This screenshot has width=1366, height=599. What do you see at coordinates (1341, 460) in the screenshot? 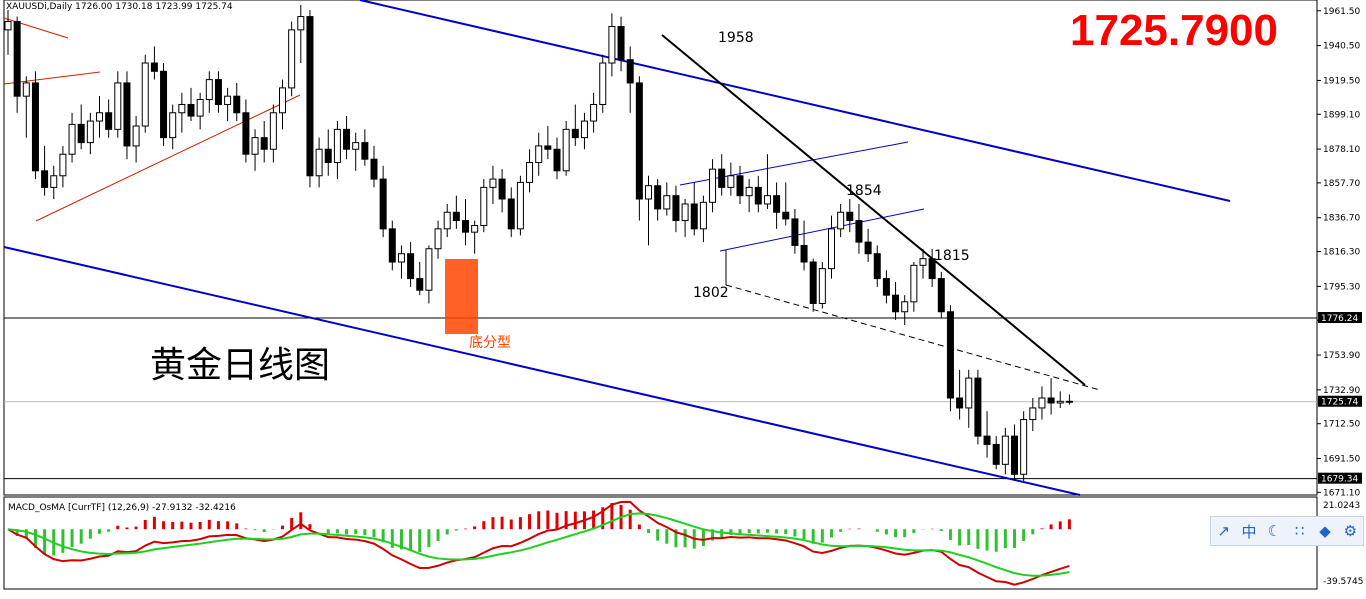
I see `tick-label: 1691.50` at bounding box center [1341, 460].